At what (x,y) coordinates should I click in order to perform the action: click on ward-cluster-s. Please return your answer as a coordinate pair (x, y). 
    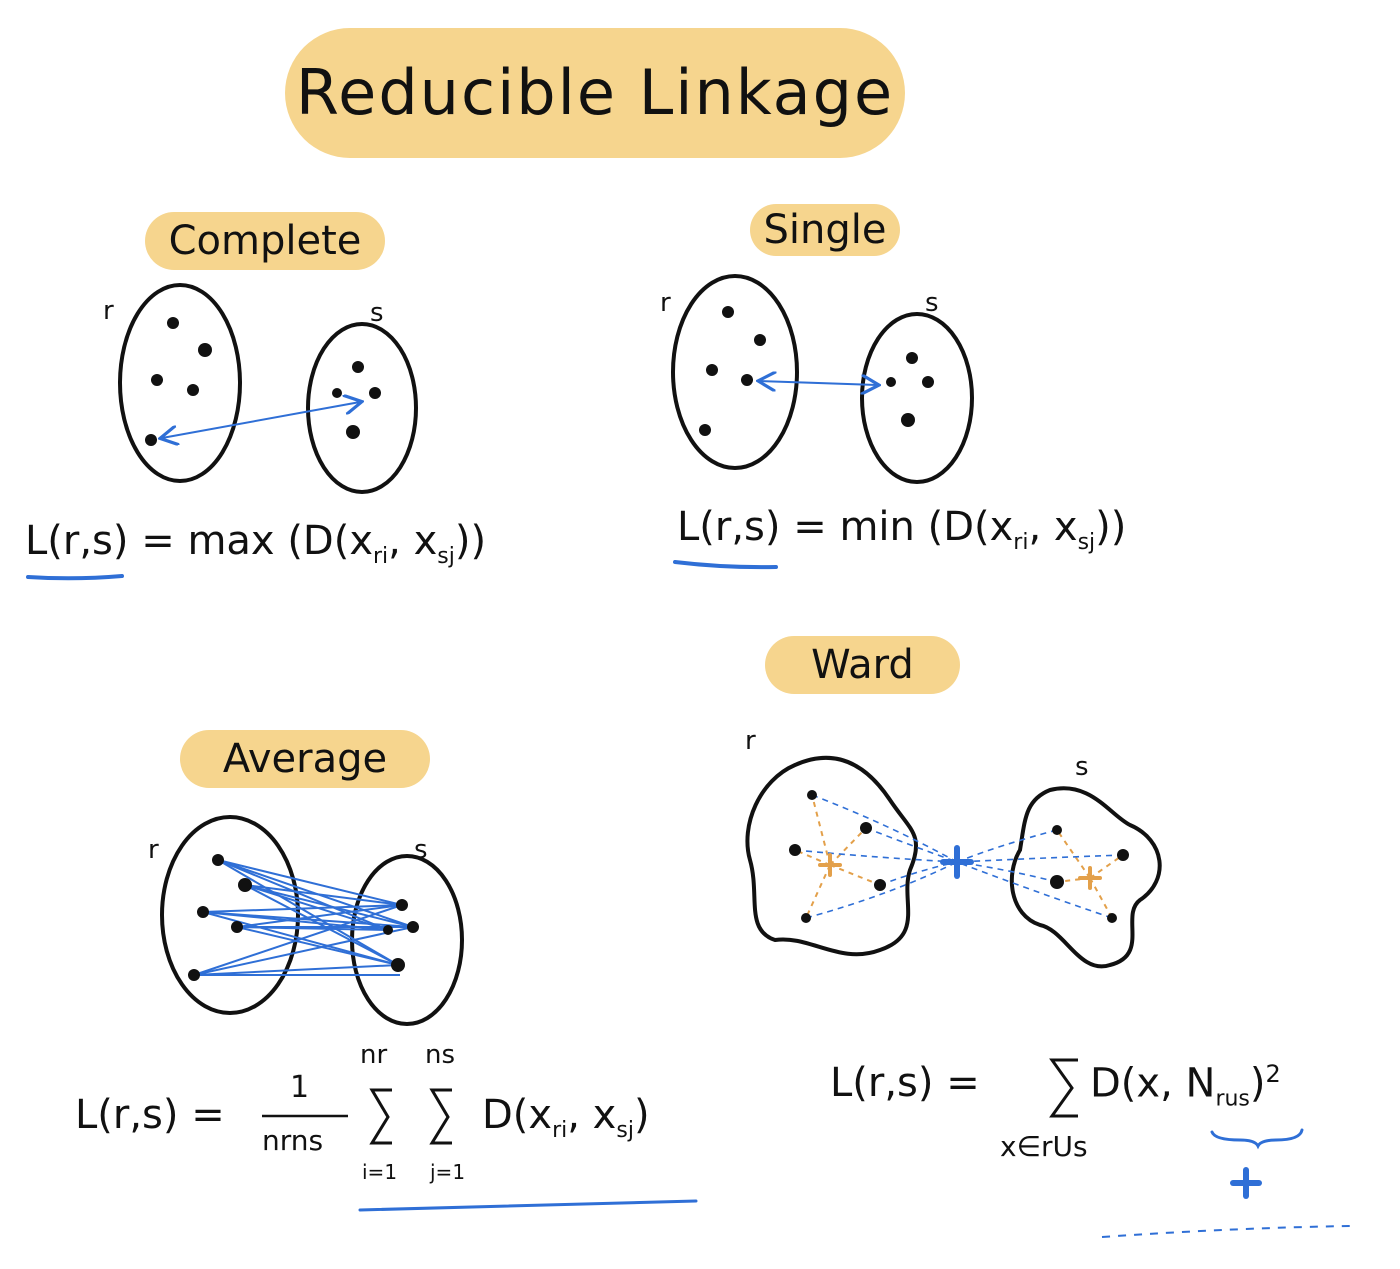
    Looking at the image, I should click on (1085, 877).